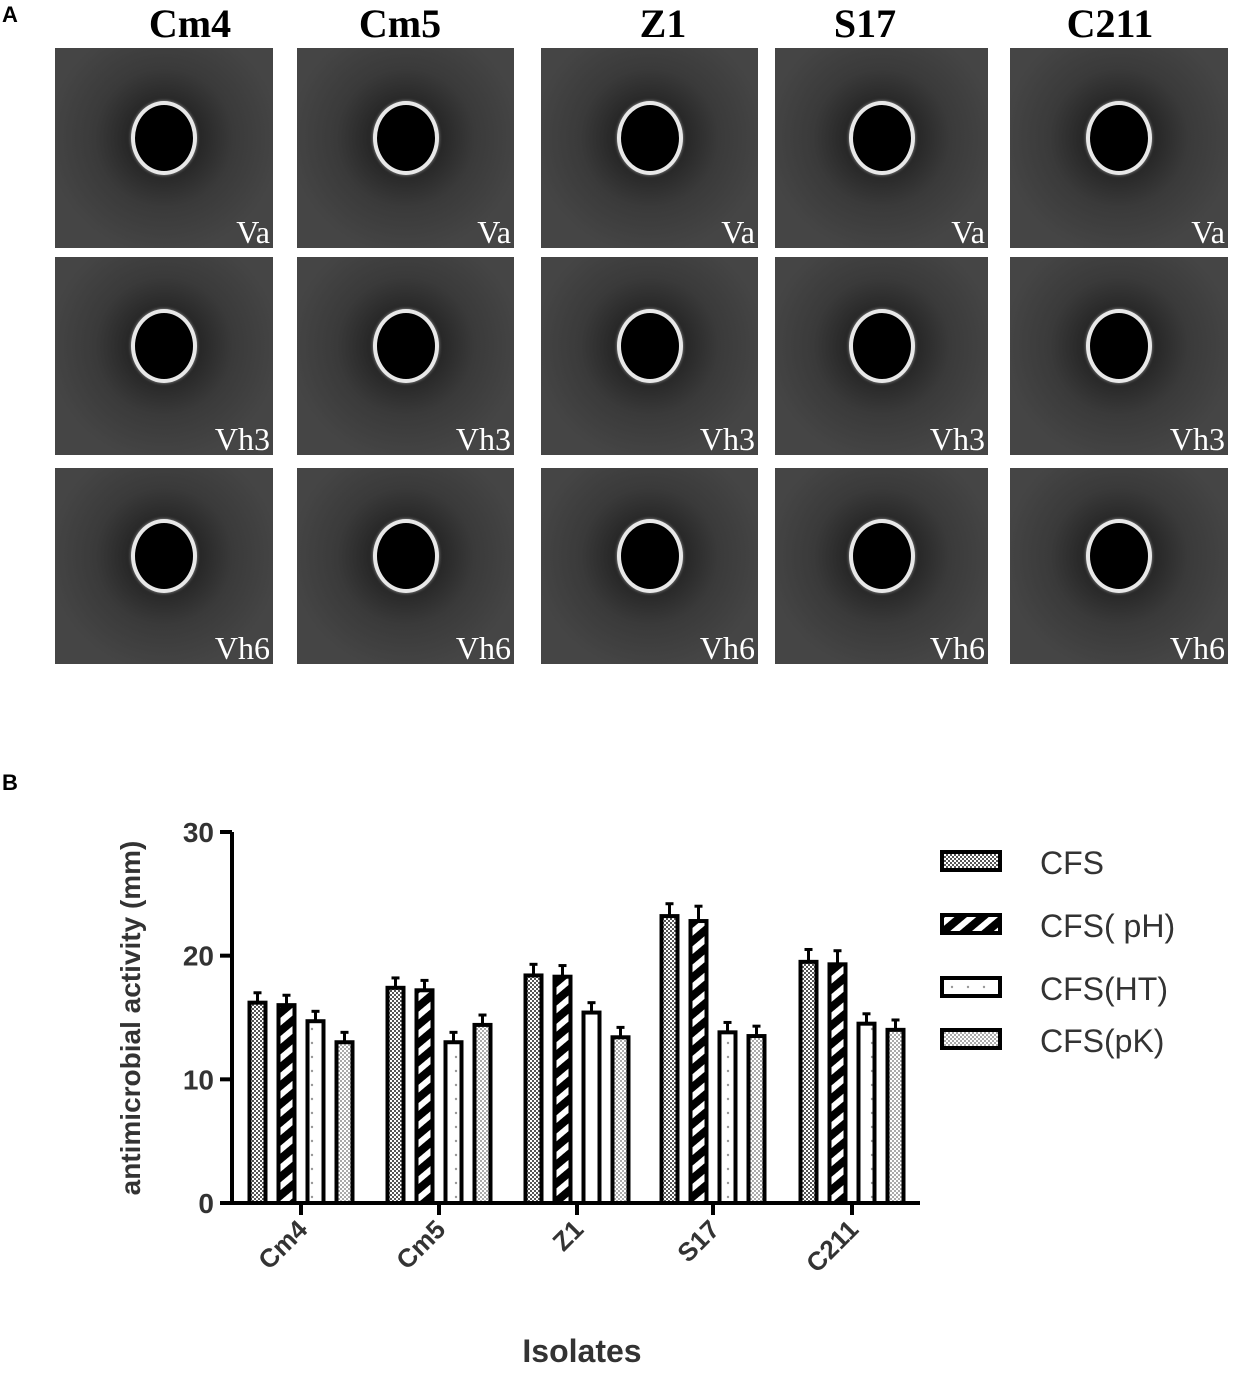 The image size is (1237, 1380). I want to click on legend-label: CFS, so click(1072, 863).